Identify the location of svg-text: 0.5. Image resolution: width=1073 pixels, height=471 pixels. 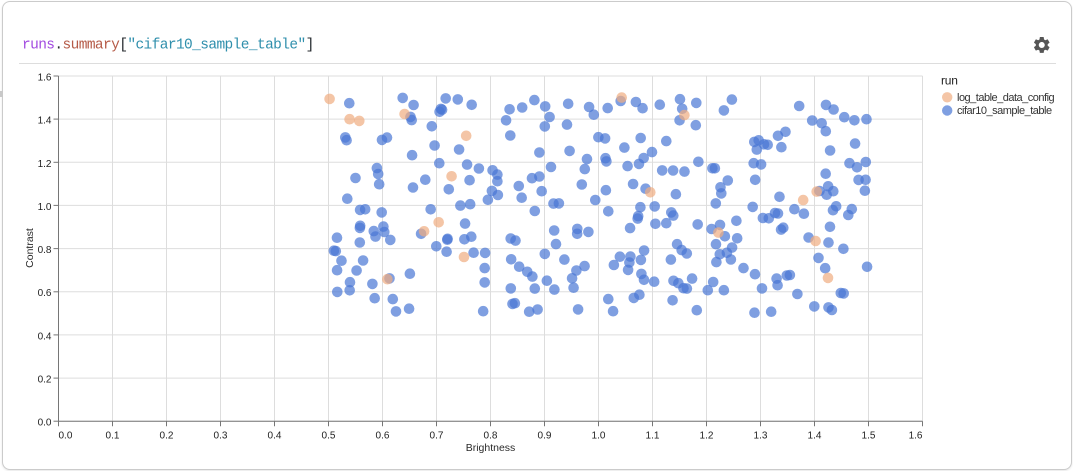
(329, 435).